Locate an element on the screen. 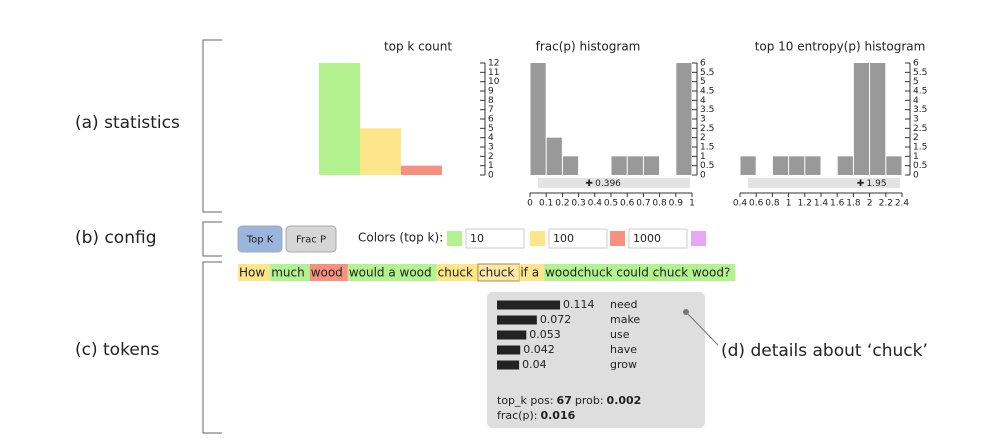  x-tick-label: 2 is located at coordinates (870, 204).